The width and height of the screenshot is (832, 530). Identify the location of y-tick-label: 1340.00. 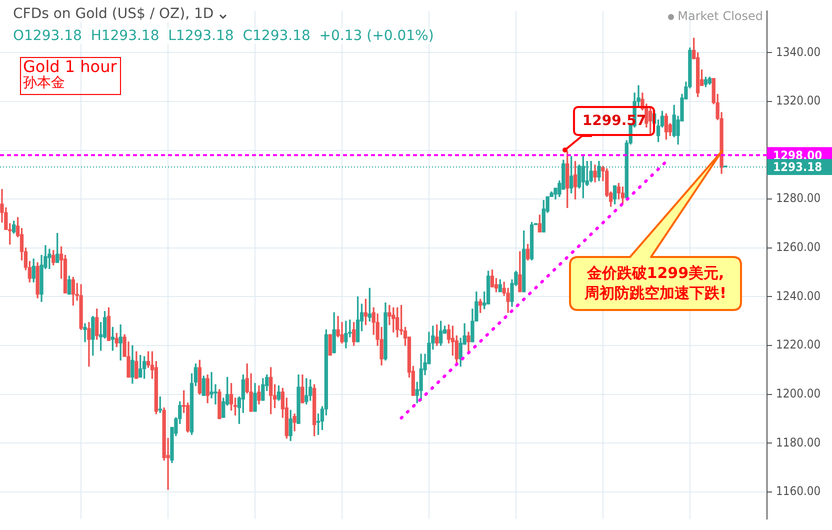
(798, 51).